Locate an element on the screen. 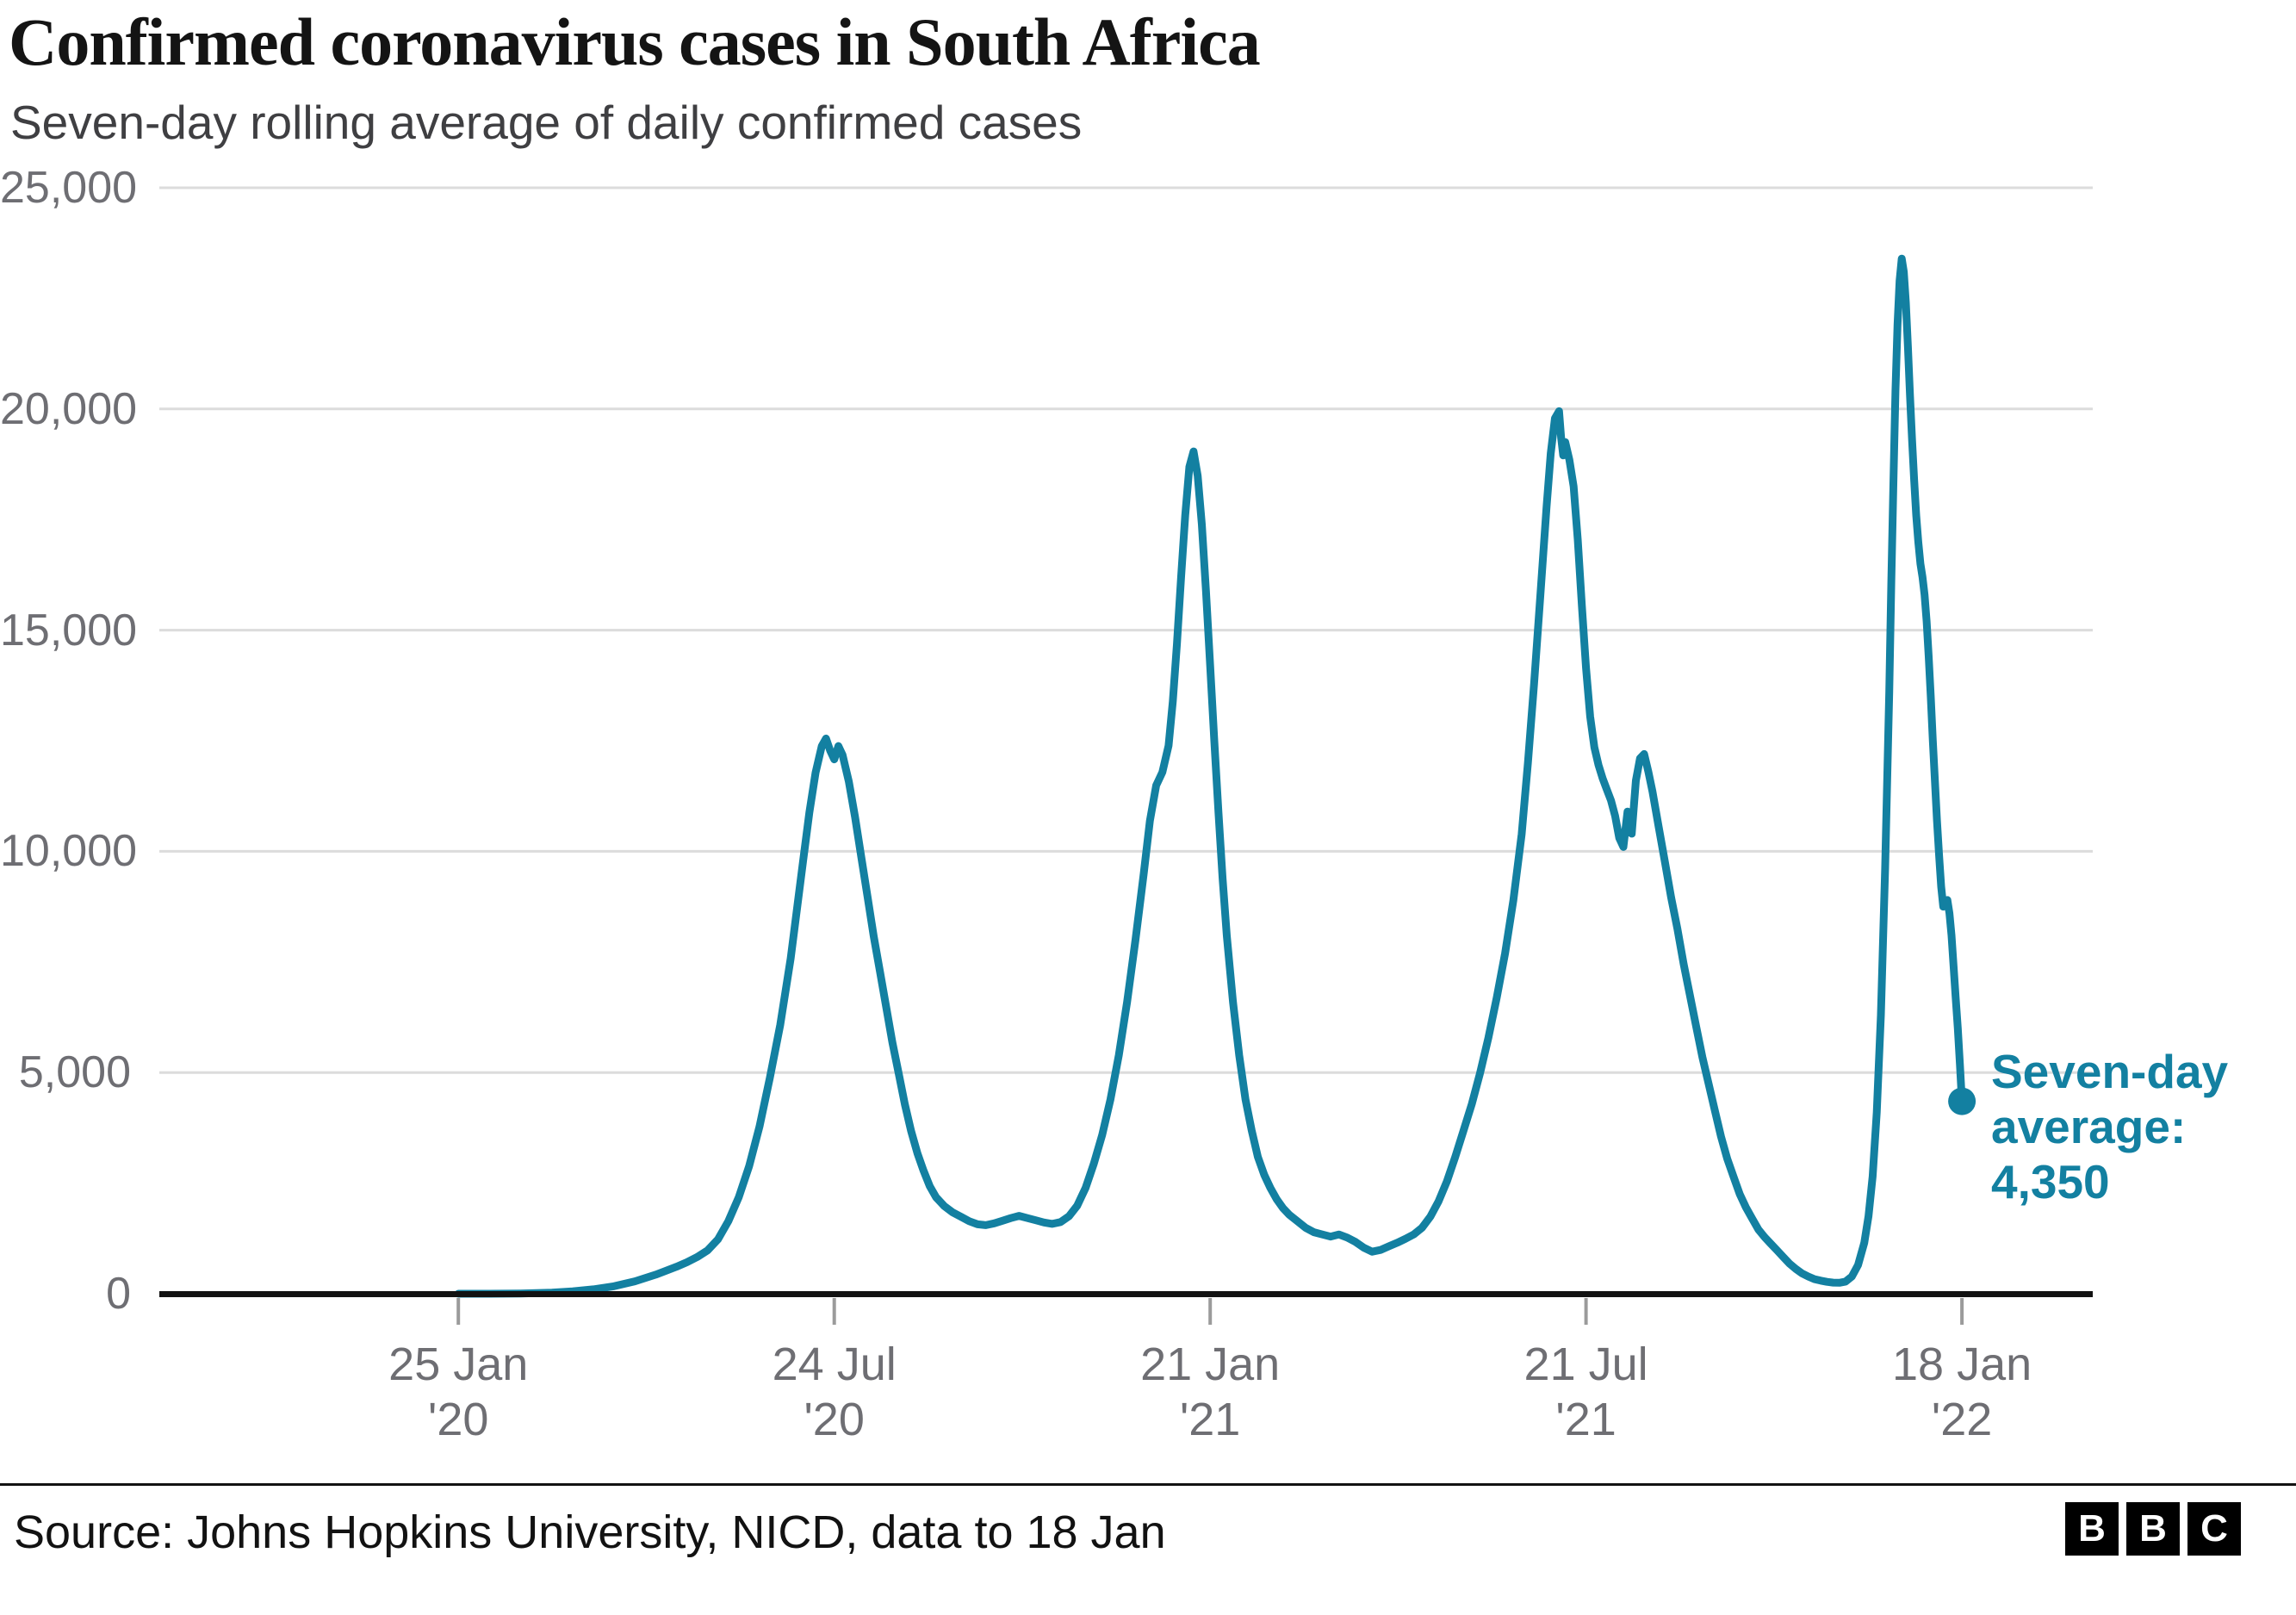  seven-day-annotation: Seven-day average: 4,350 is located at coordinates (2109, 1126).